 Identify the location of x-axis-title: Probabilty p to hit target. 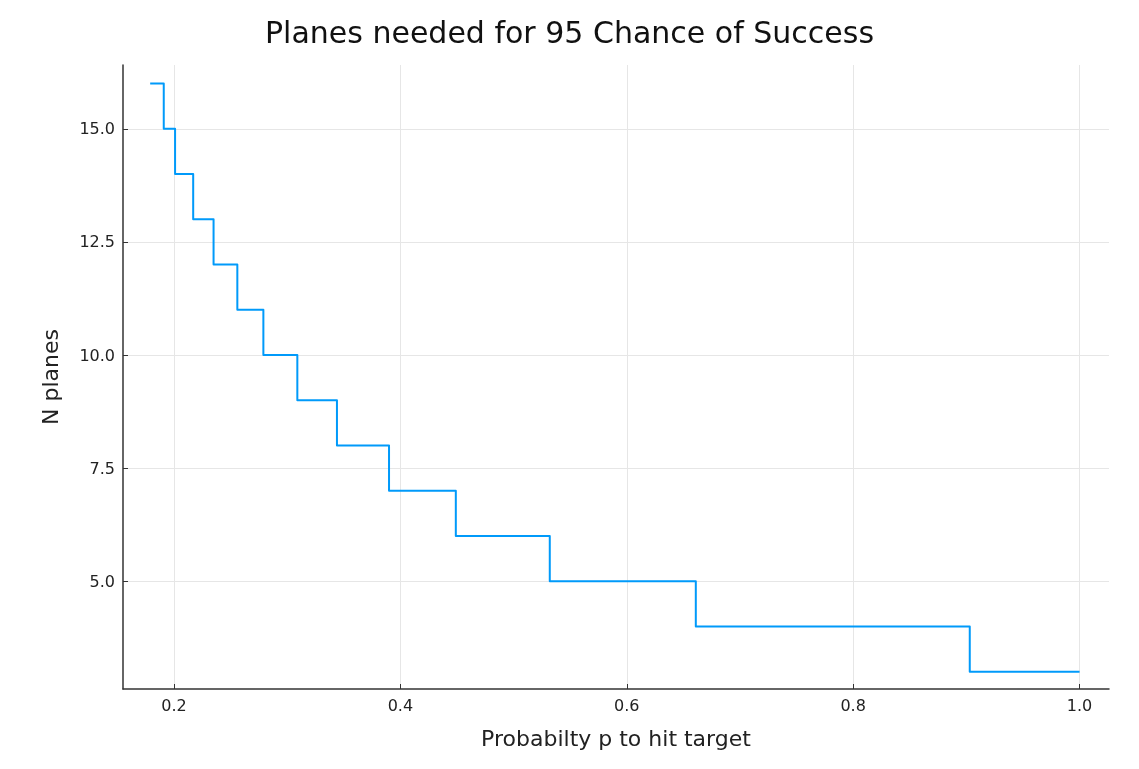
(616, 738).